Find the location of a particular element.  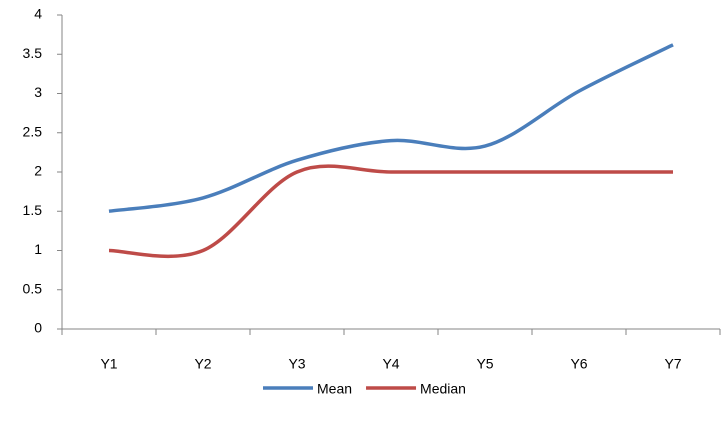

y-tick-label: 1 is located at coordinates (38, 249).